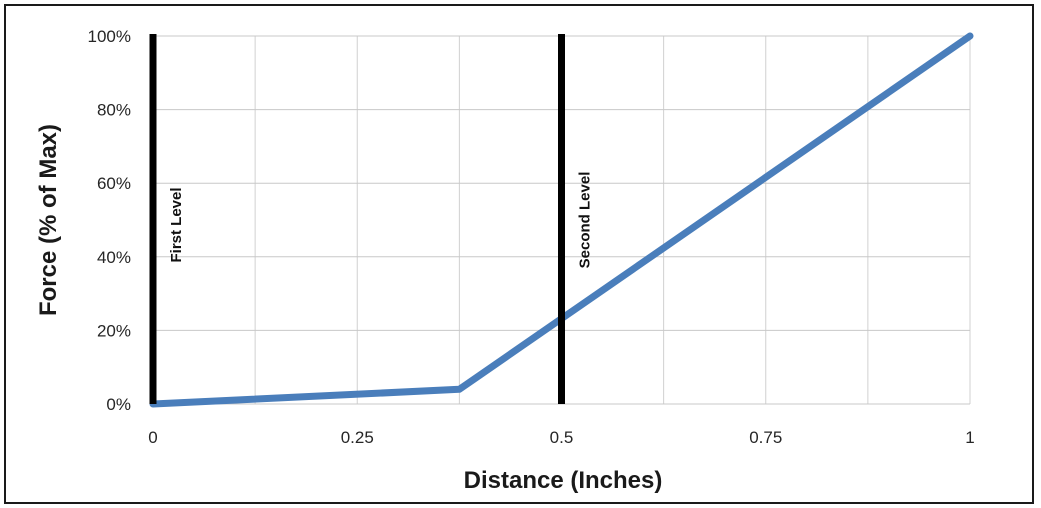 The width and height of the screenshot is (1041, 508). I want to click on annotation-label: Second Level, so click(585, 220).